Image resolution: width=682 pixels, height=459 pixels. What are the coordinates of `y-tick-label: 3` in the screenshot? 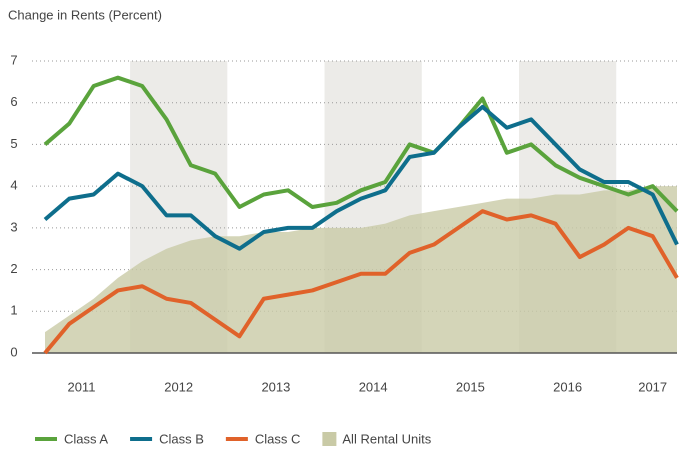 It's located at (13, 226).